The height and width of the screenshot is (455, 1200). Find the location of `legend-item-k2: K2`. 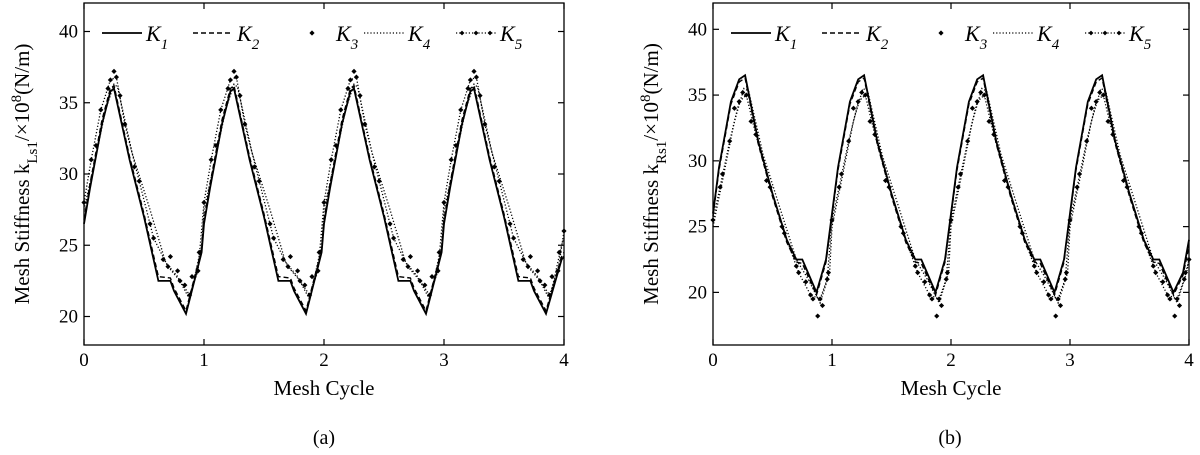

legend-item-k2: K2 is located at coordinates (226, 37).